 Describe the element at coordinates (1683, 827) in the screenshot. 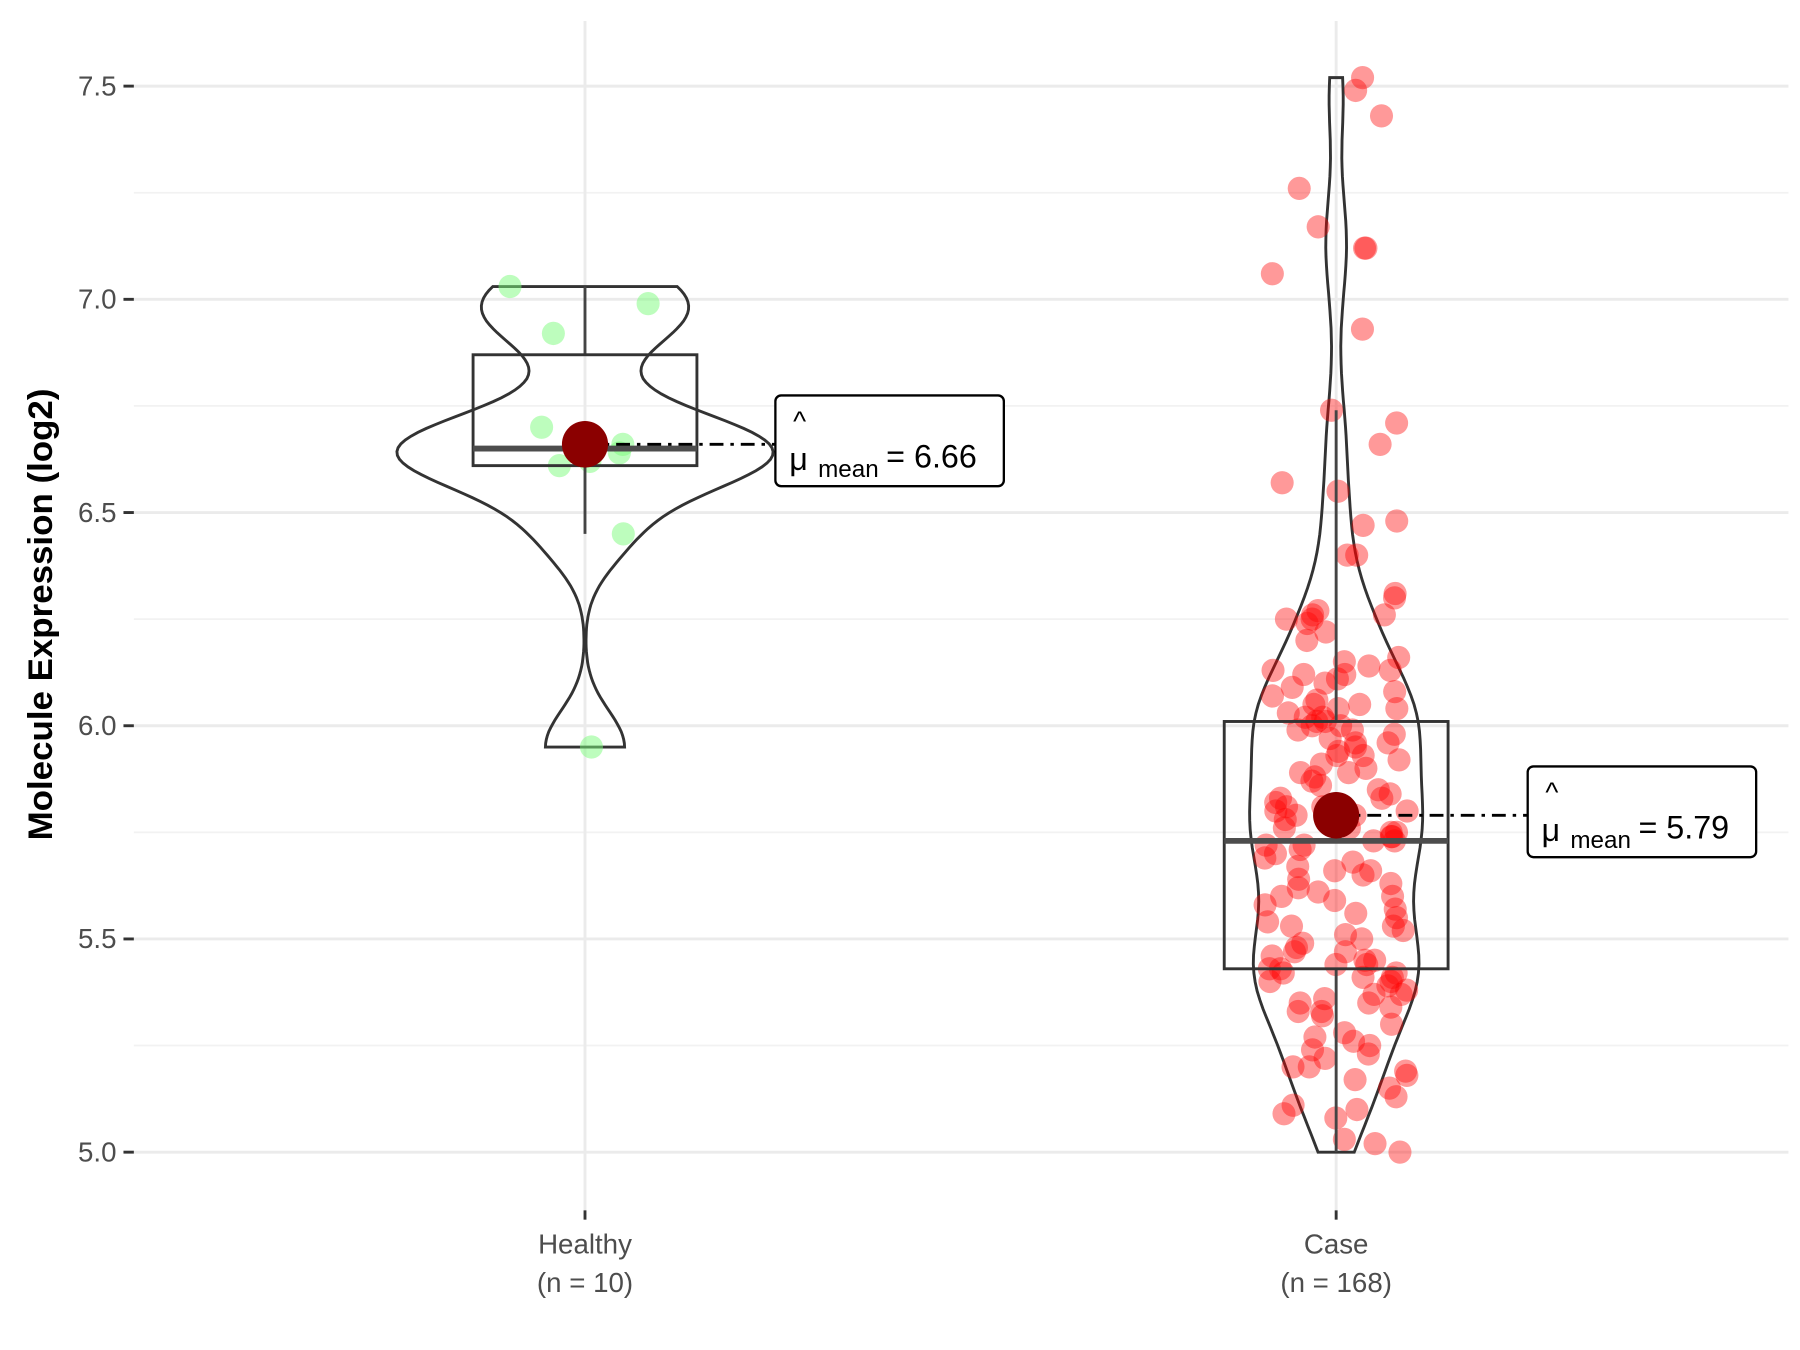

I see `mean-label-value: = 5.79` at that location.